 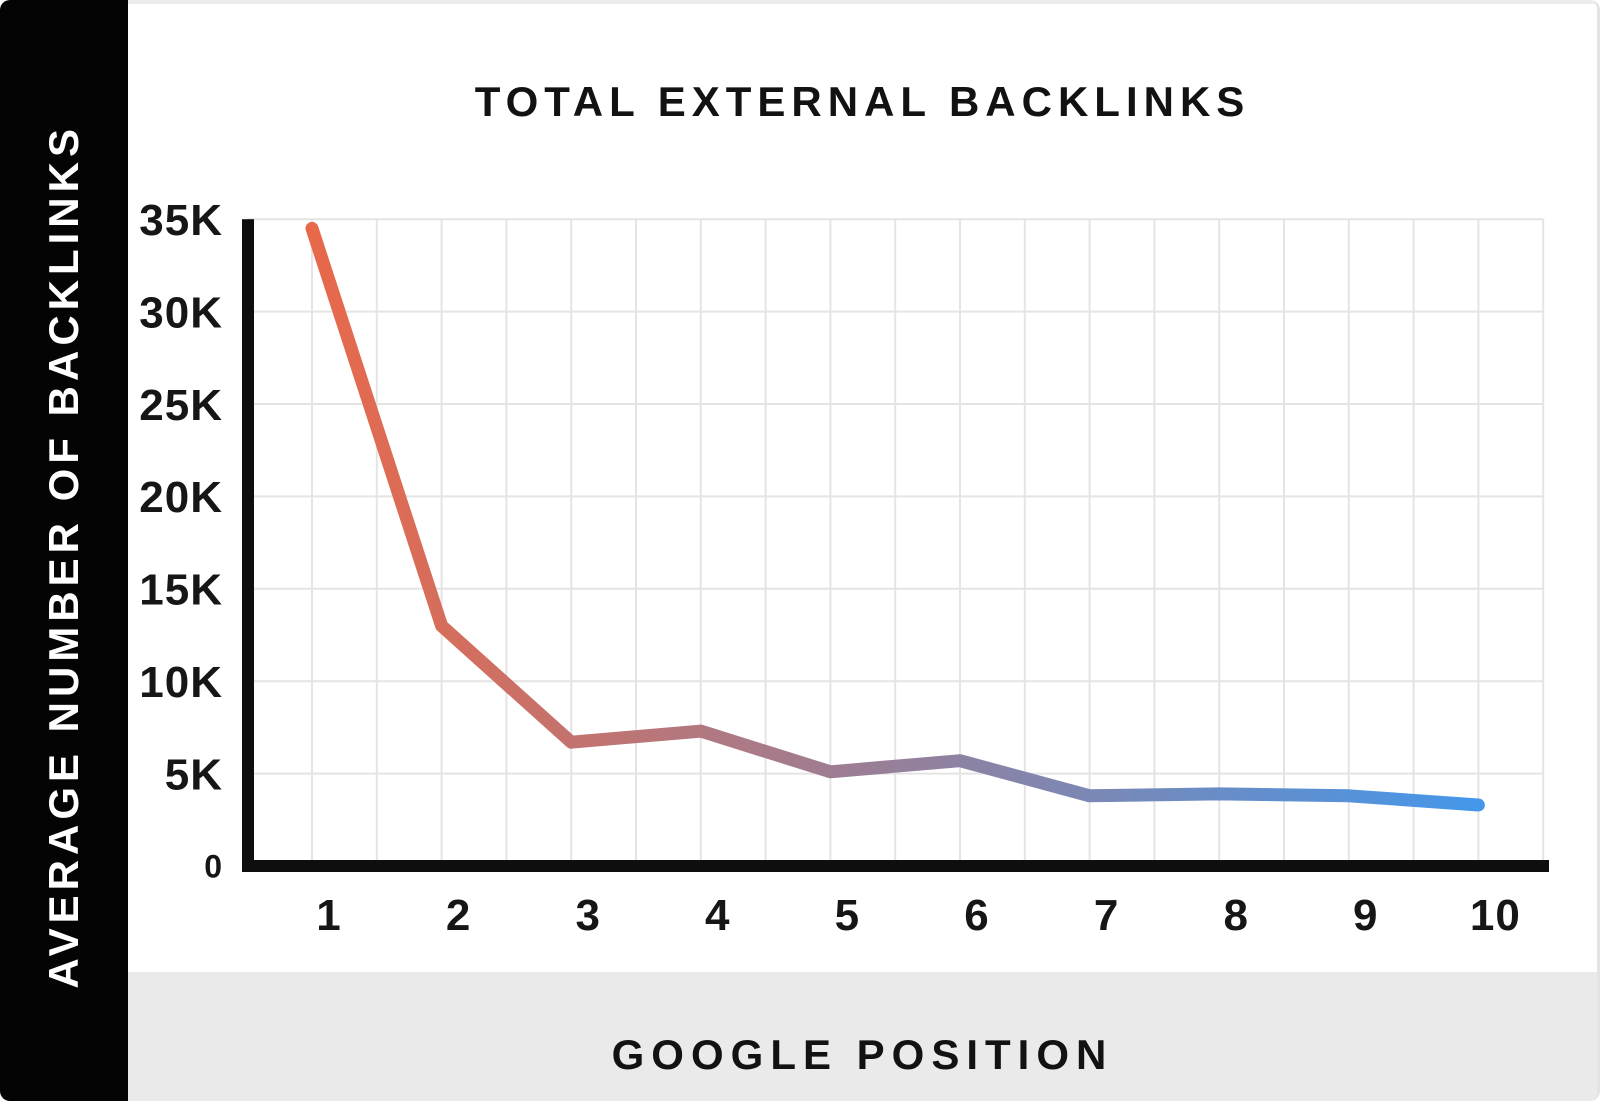 I want to click on y-tick-label: 20K, so click(x=181, y=497).